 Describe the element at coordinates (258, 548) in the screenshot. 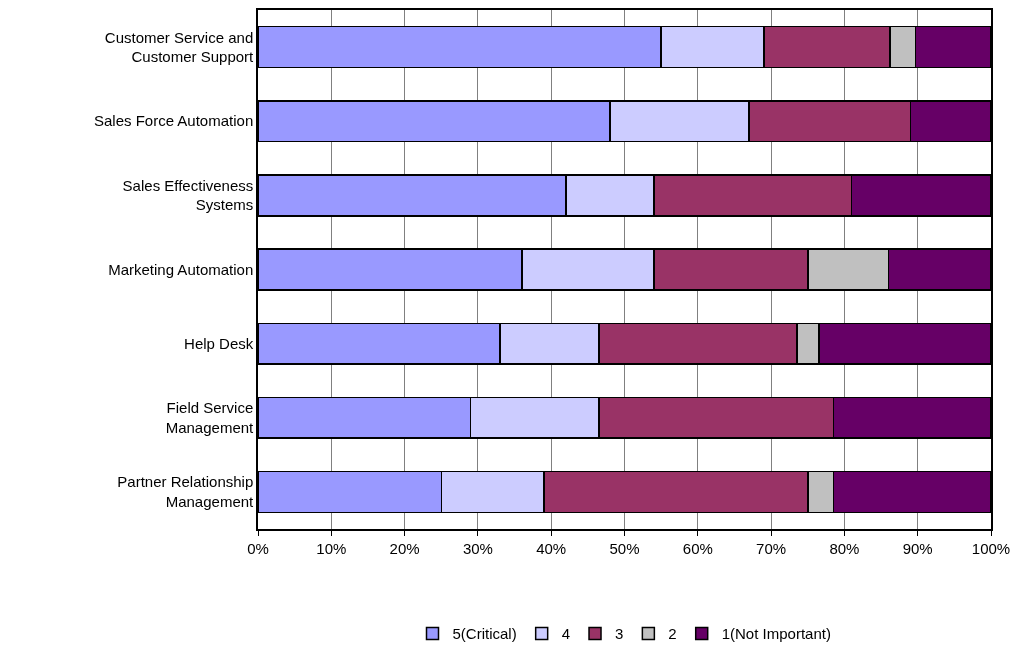

I see `x-tick-label: 0%` at that location.